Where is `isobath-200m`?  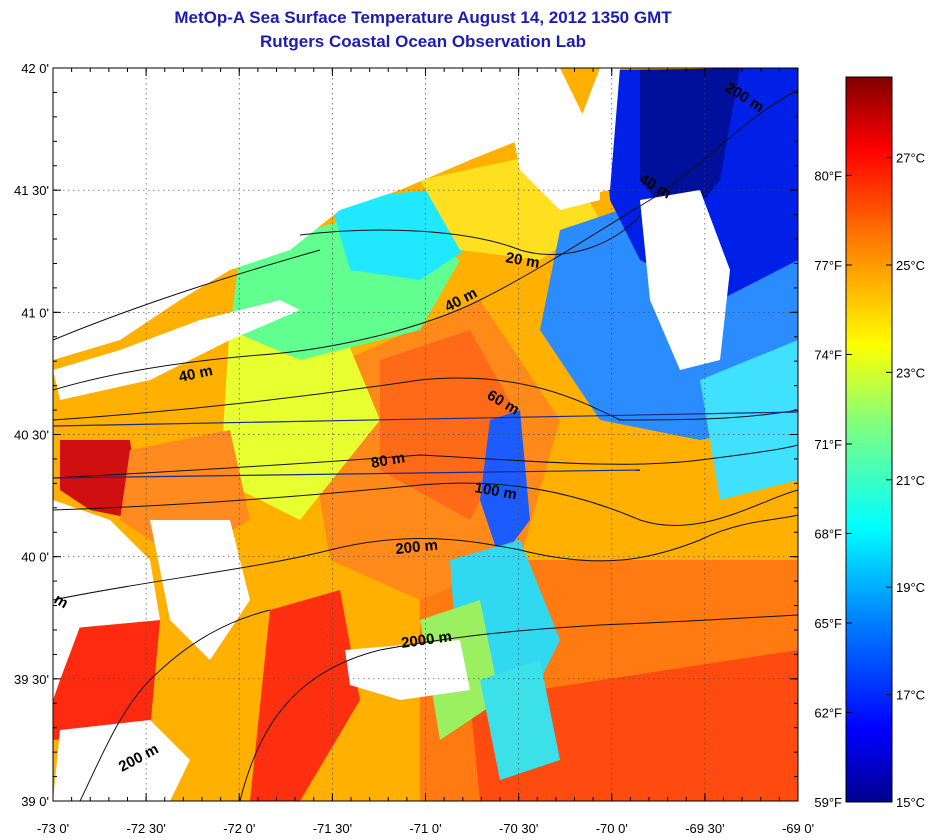 isobath-200m is located at coordinates (425, 557).